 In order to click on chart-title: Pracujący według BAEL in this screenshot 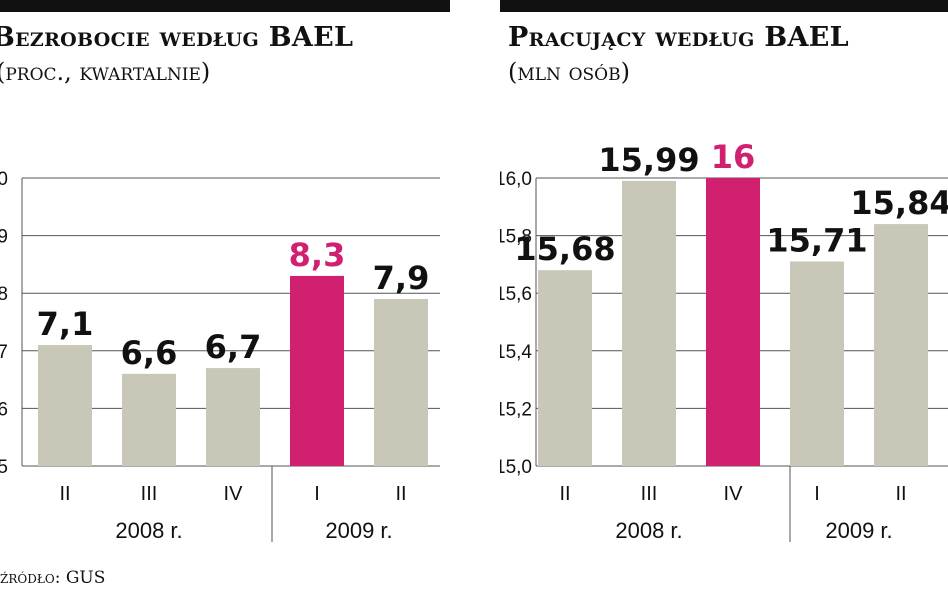, I will do `click(678, 37)`.